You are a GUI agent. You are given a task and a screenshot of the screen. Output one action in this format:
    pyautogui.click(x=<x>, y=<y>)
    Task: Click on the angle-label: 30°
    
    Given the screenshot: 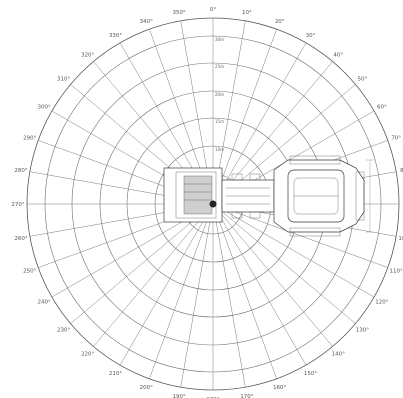 What is the action you would take?
    pyautogui.click(x=311, y=36)
    